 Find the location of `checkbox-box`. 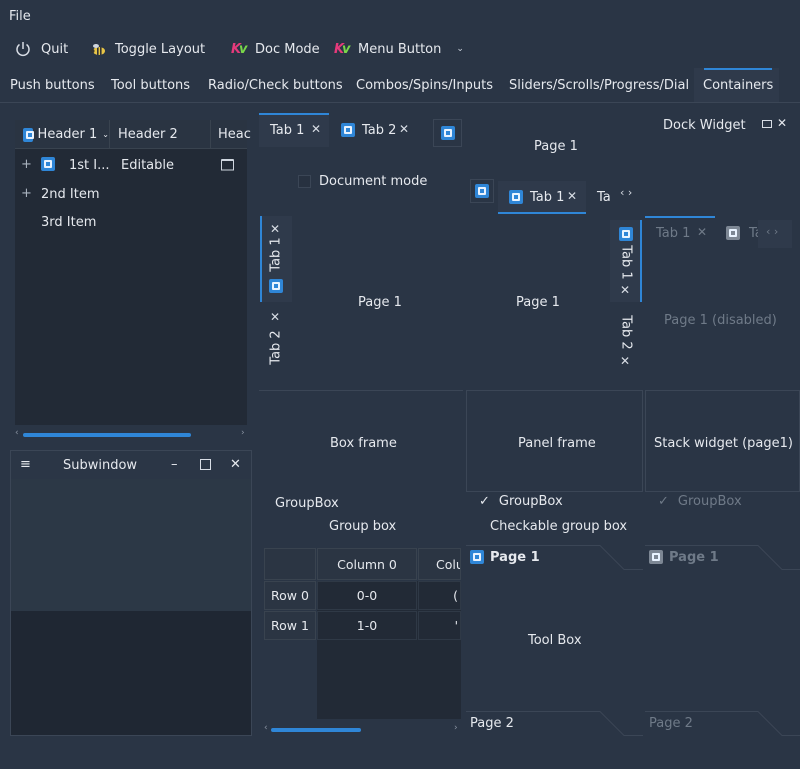

checkbox-box is located at coordinates (304, 181).